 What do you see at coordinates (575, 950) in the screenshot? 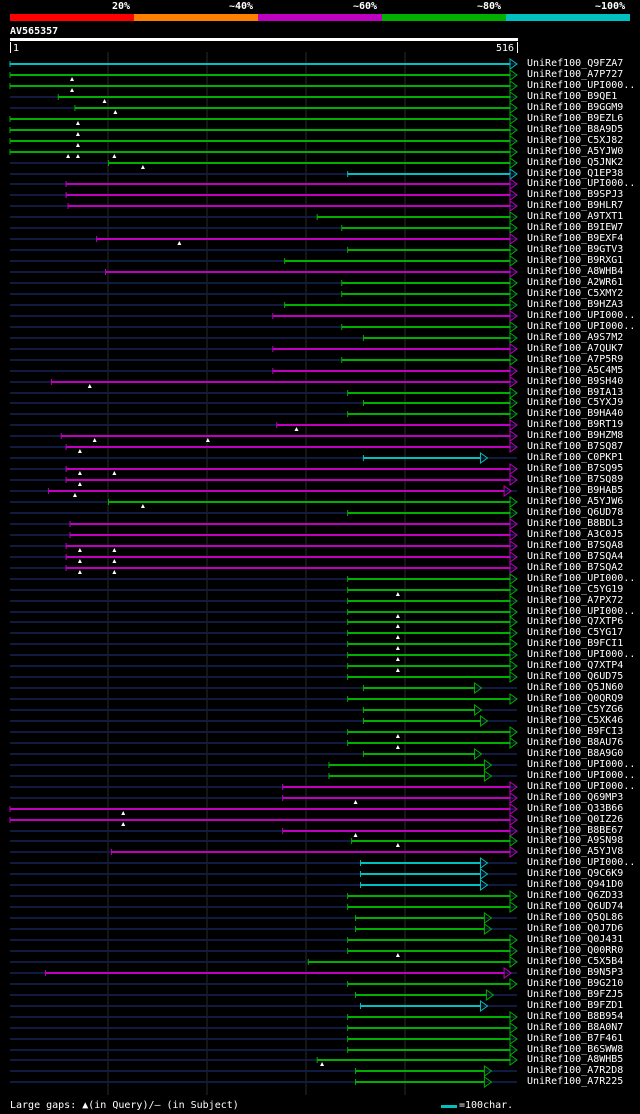
I see `hit-label: UniRef100_Q00RR0` at bounding box center [575, 950].